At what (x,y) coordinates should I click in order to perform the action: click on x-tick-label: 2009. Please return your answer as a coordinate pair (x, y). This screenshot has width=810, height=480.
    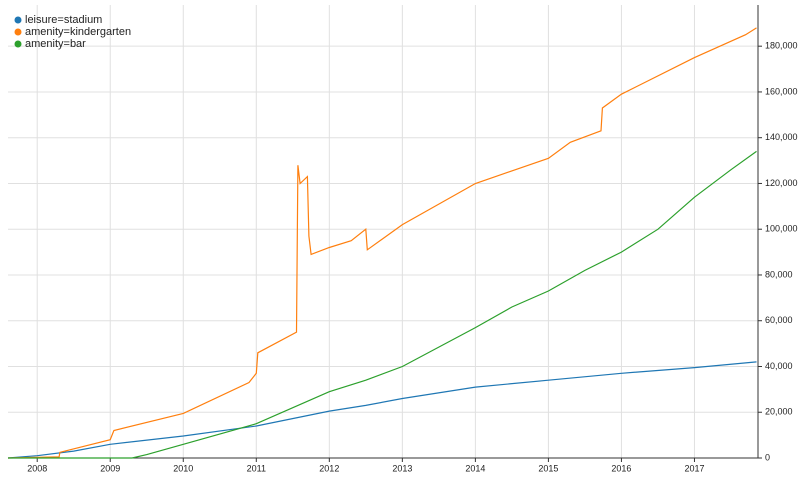
    Looking at the image, I should click on (110, 468).